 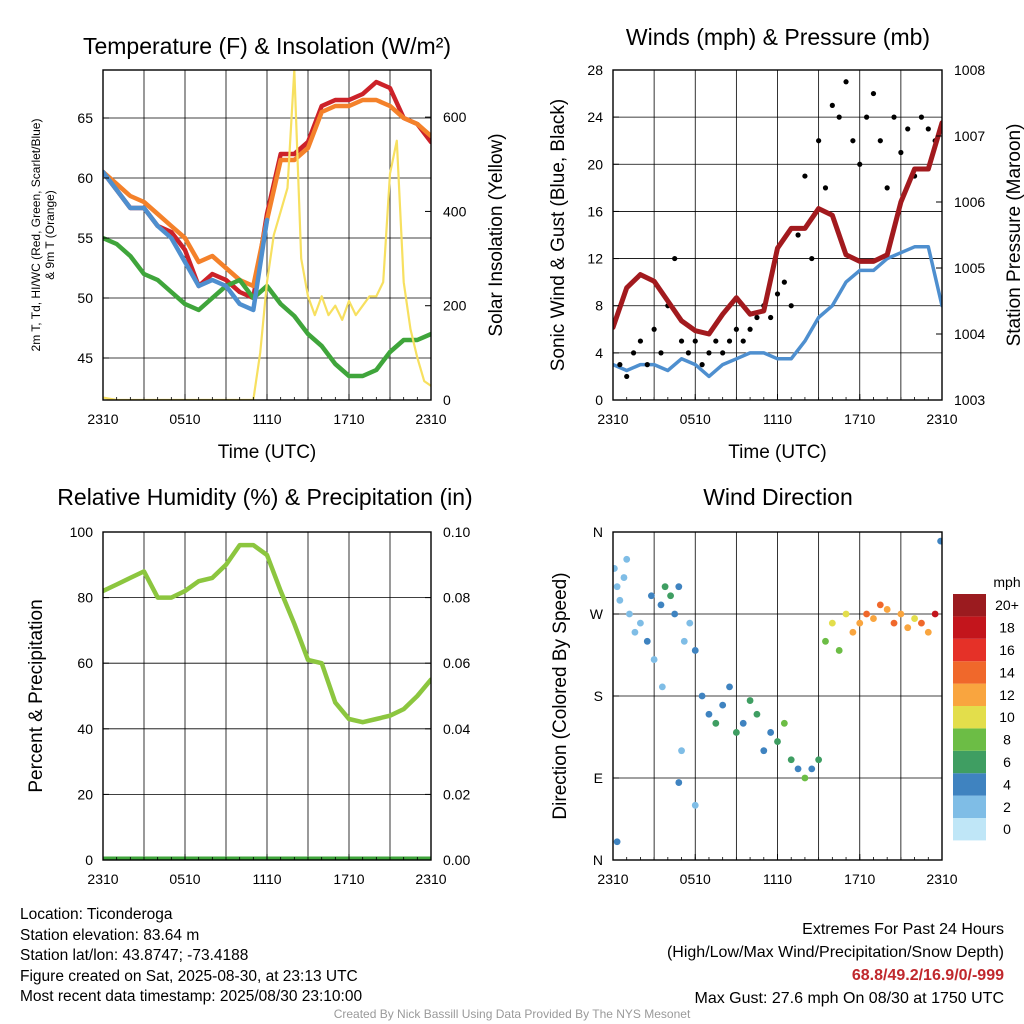 What do you see at coordinates (903, 929) in the screenshot?
I see `extremes-title: Extremes For Past 24 Hours` at bounding box center [903, 929].